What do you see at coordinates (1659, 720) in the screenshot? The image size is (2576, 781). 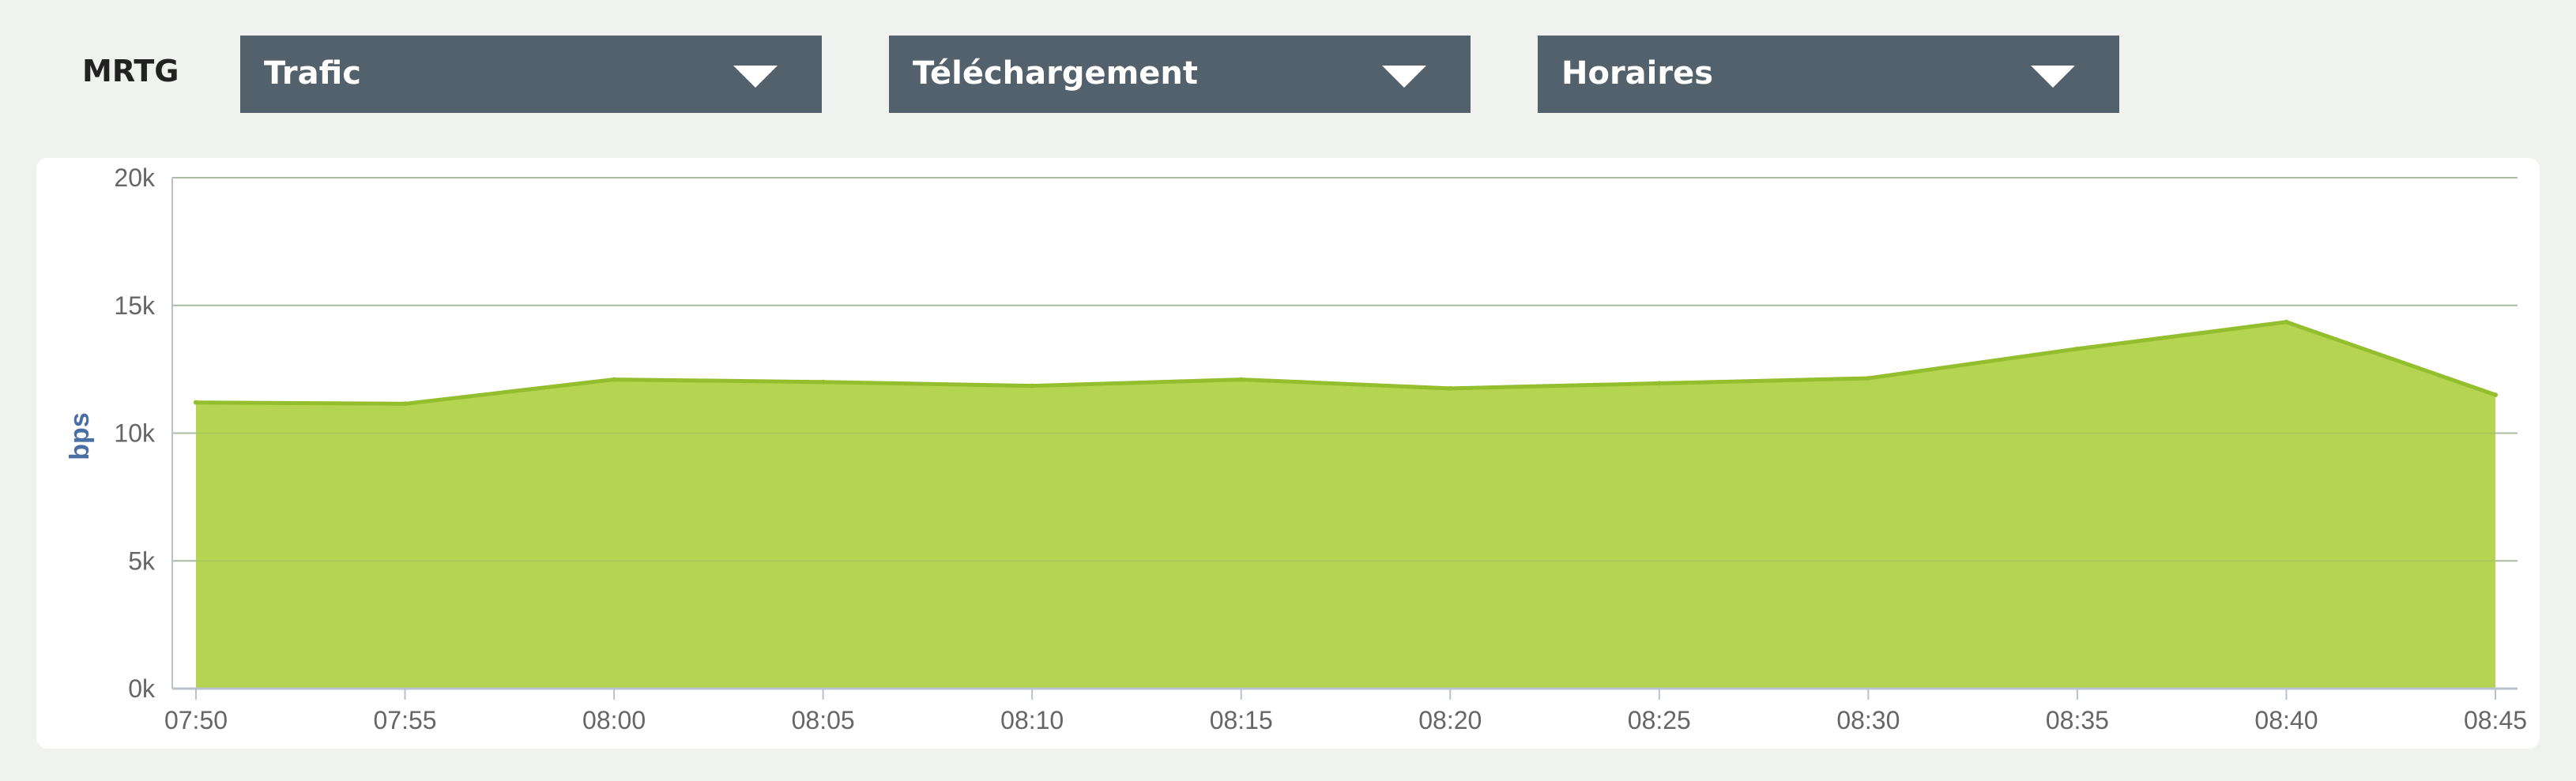 I see `x-tick-label: 08:25` at bounding box center [1659, 720].